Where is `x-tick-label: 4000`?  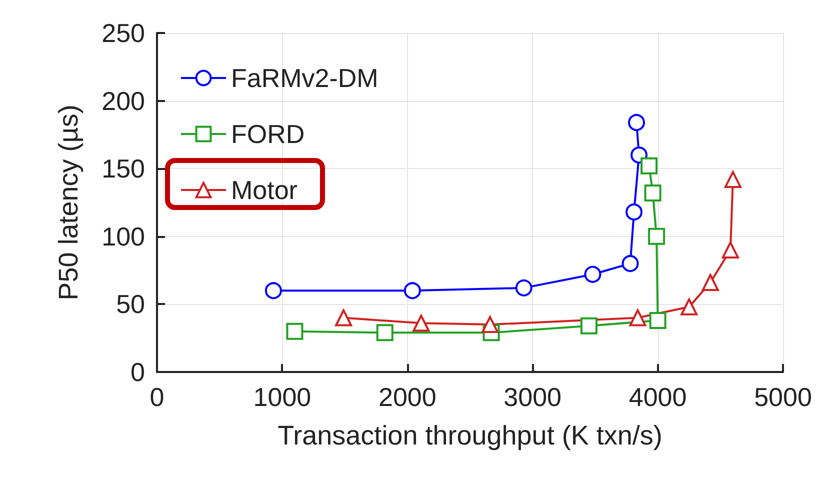 x-tick-label: 4000 is located at coordinates (657, 397).